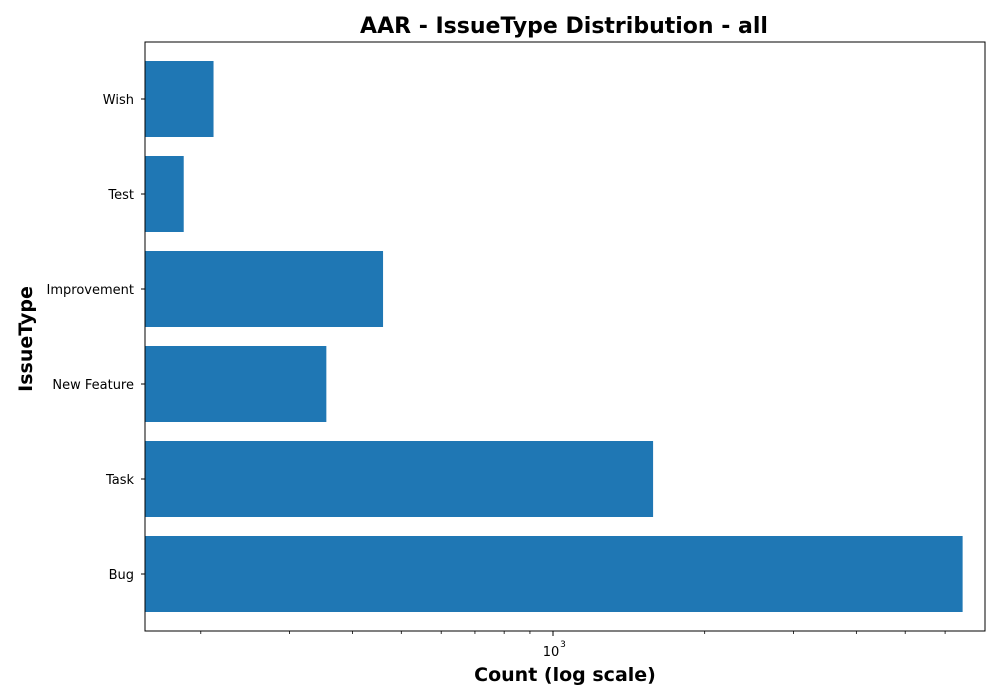 This screenshot has height=700, width=1000. I want to click on x-tick-label: 10, so click(551, 652).